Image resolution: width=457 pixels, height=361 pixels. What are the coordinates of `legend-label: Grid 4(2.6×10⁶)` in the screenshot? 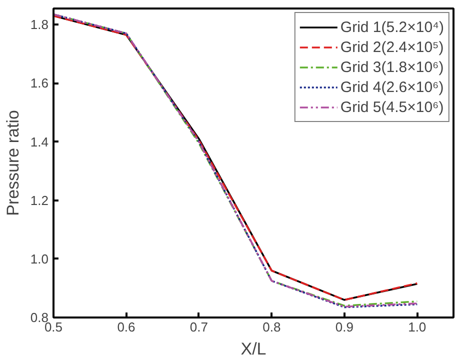 It's located at (392, 87).